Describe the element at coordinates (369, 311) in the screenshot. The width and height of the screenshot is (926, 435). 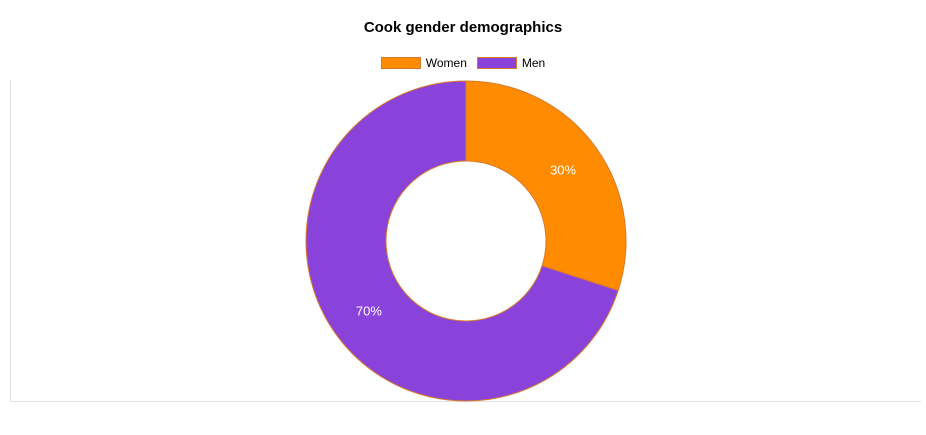
I see `slice-label-men: 70%` at that location.